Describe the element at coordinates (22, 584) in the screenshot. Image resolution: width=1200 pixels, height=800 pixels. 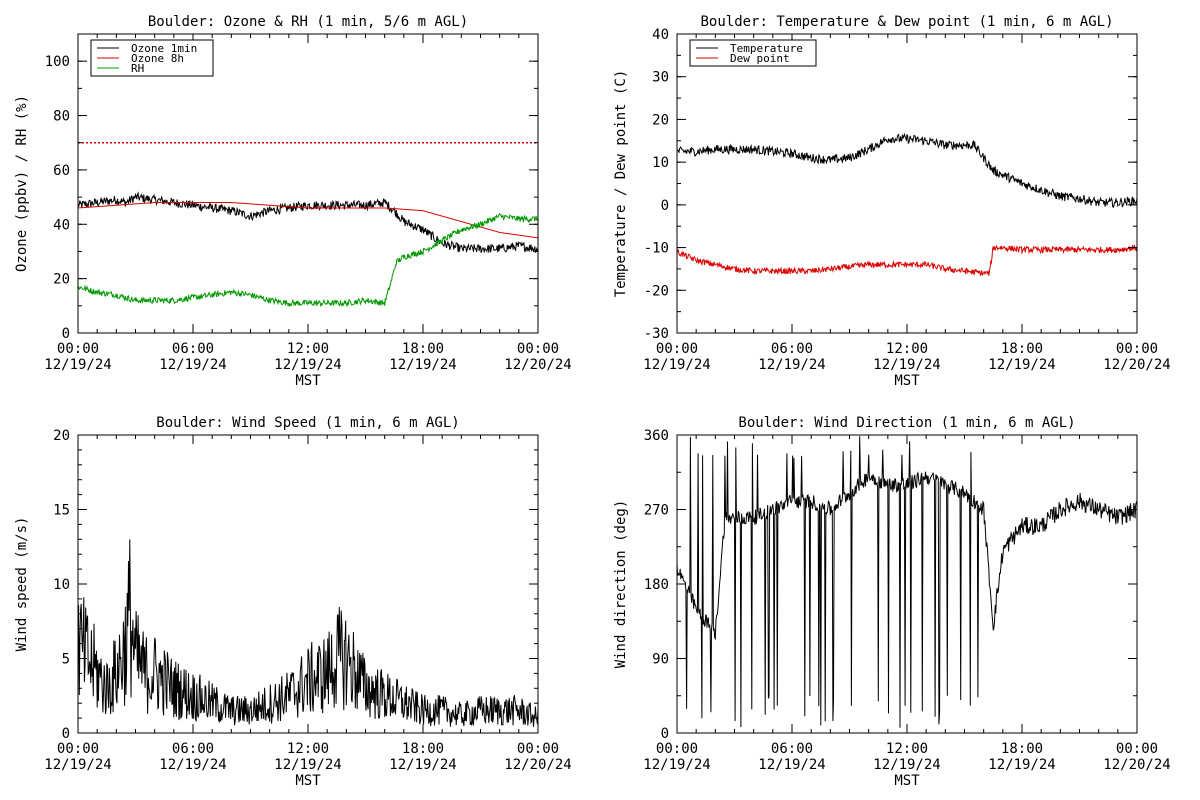
I see `y-axis-label: Wind speed (m/s)` at that location.